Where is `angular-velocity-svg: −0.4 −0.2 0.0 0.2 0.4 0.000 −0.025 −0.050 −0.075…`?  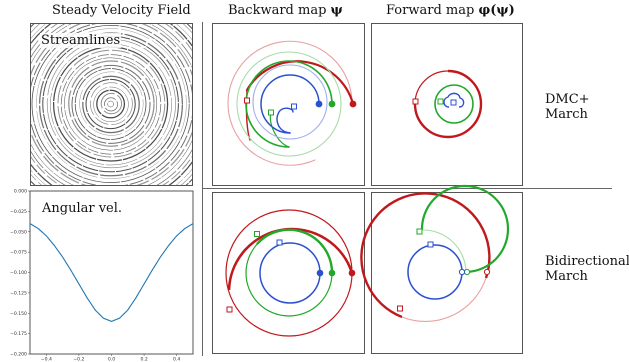
angular-velocity-svg: −0.4 −0.2 0.0 0.2 0.4 0.000 −0.025 −0.050 −0.075… is located at coordinates (102, 275).